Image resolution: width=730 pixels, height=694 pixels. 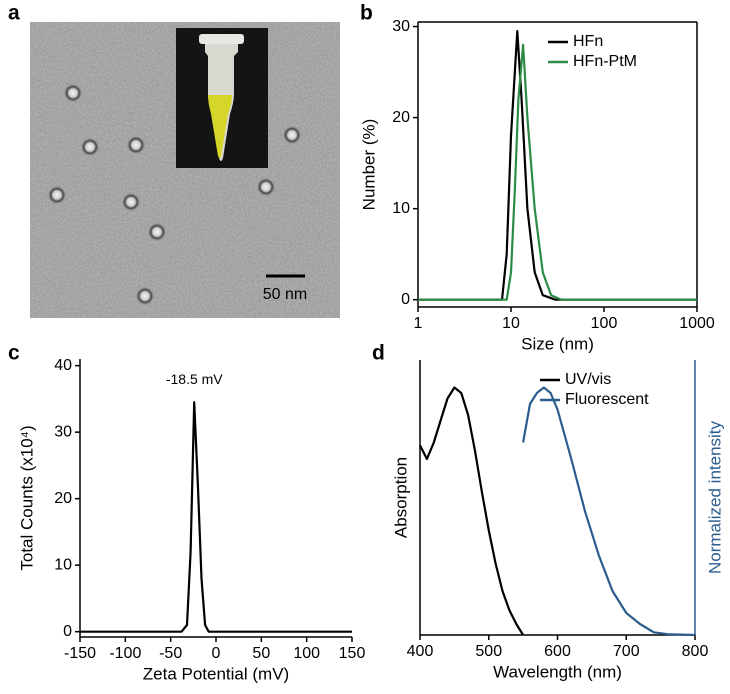 What do you see at coordinates (222, 98) in the screenshot?
I see `tube-inset` at bounding box center [222, 98].